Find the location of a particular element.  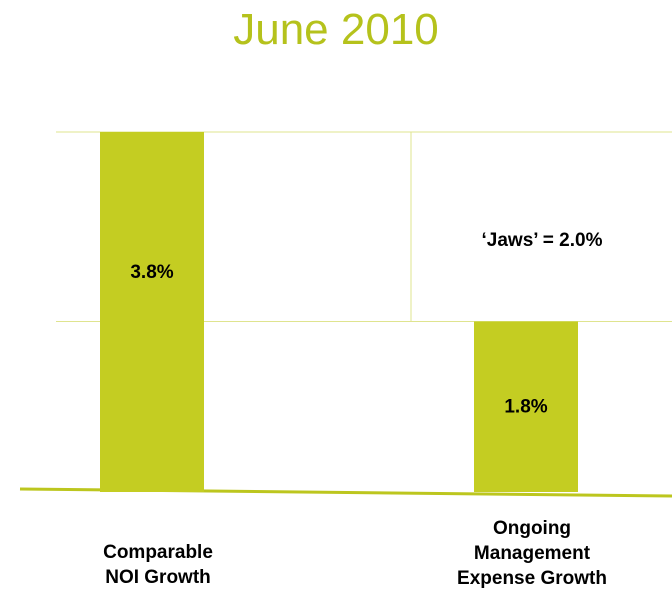

category-label-line: Comparable is located at coordinates (158, 552).